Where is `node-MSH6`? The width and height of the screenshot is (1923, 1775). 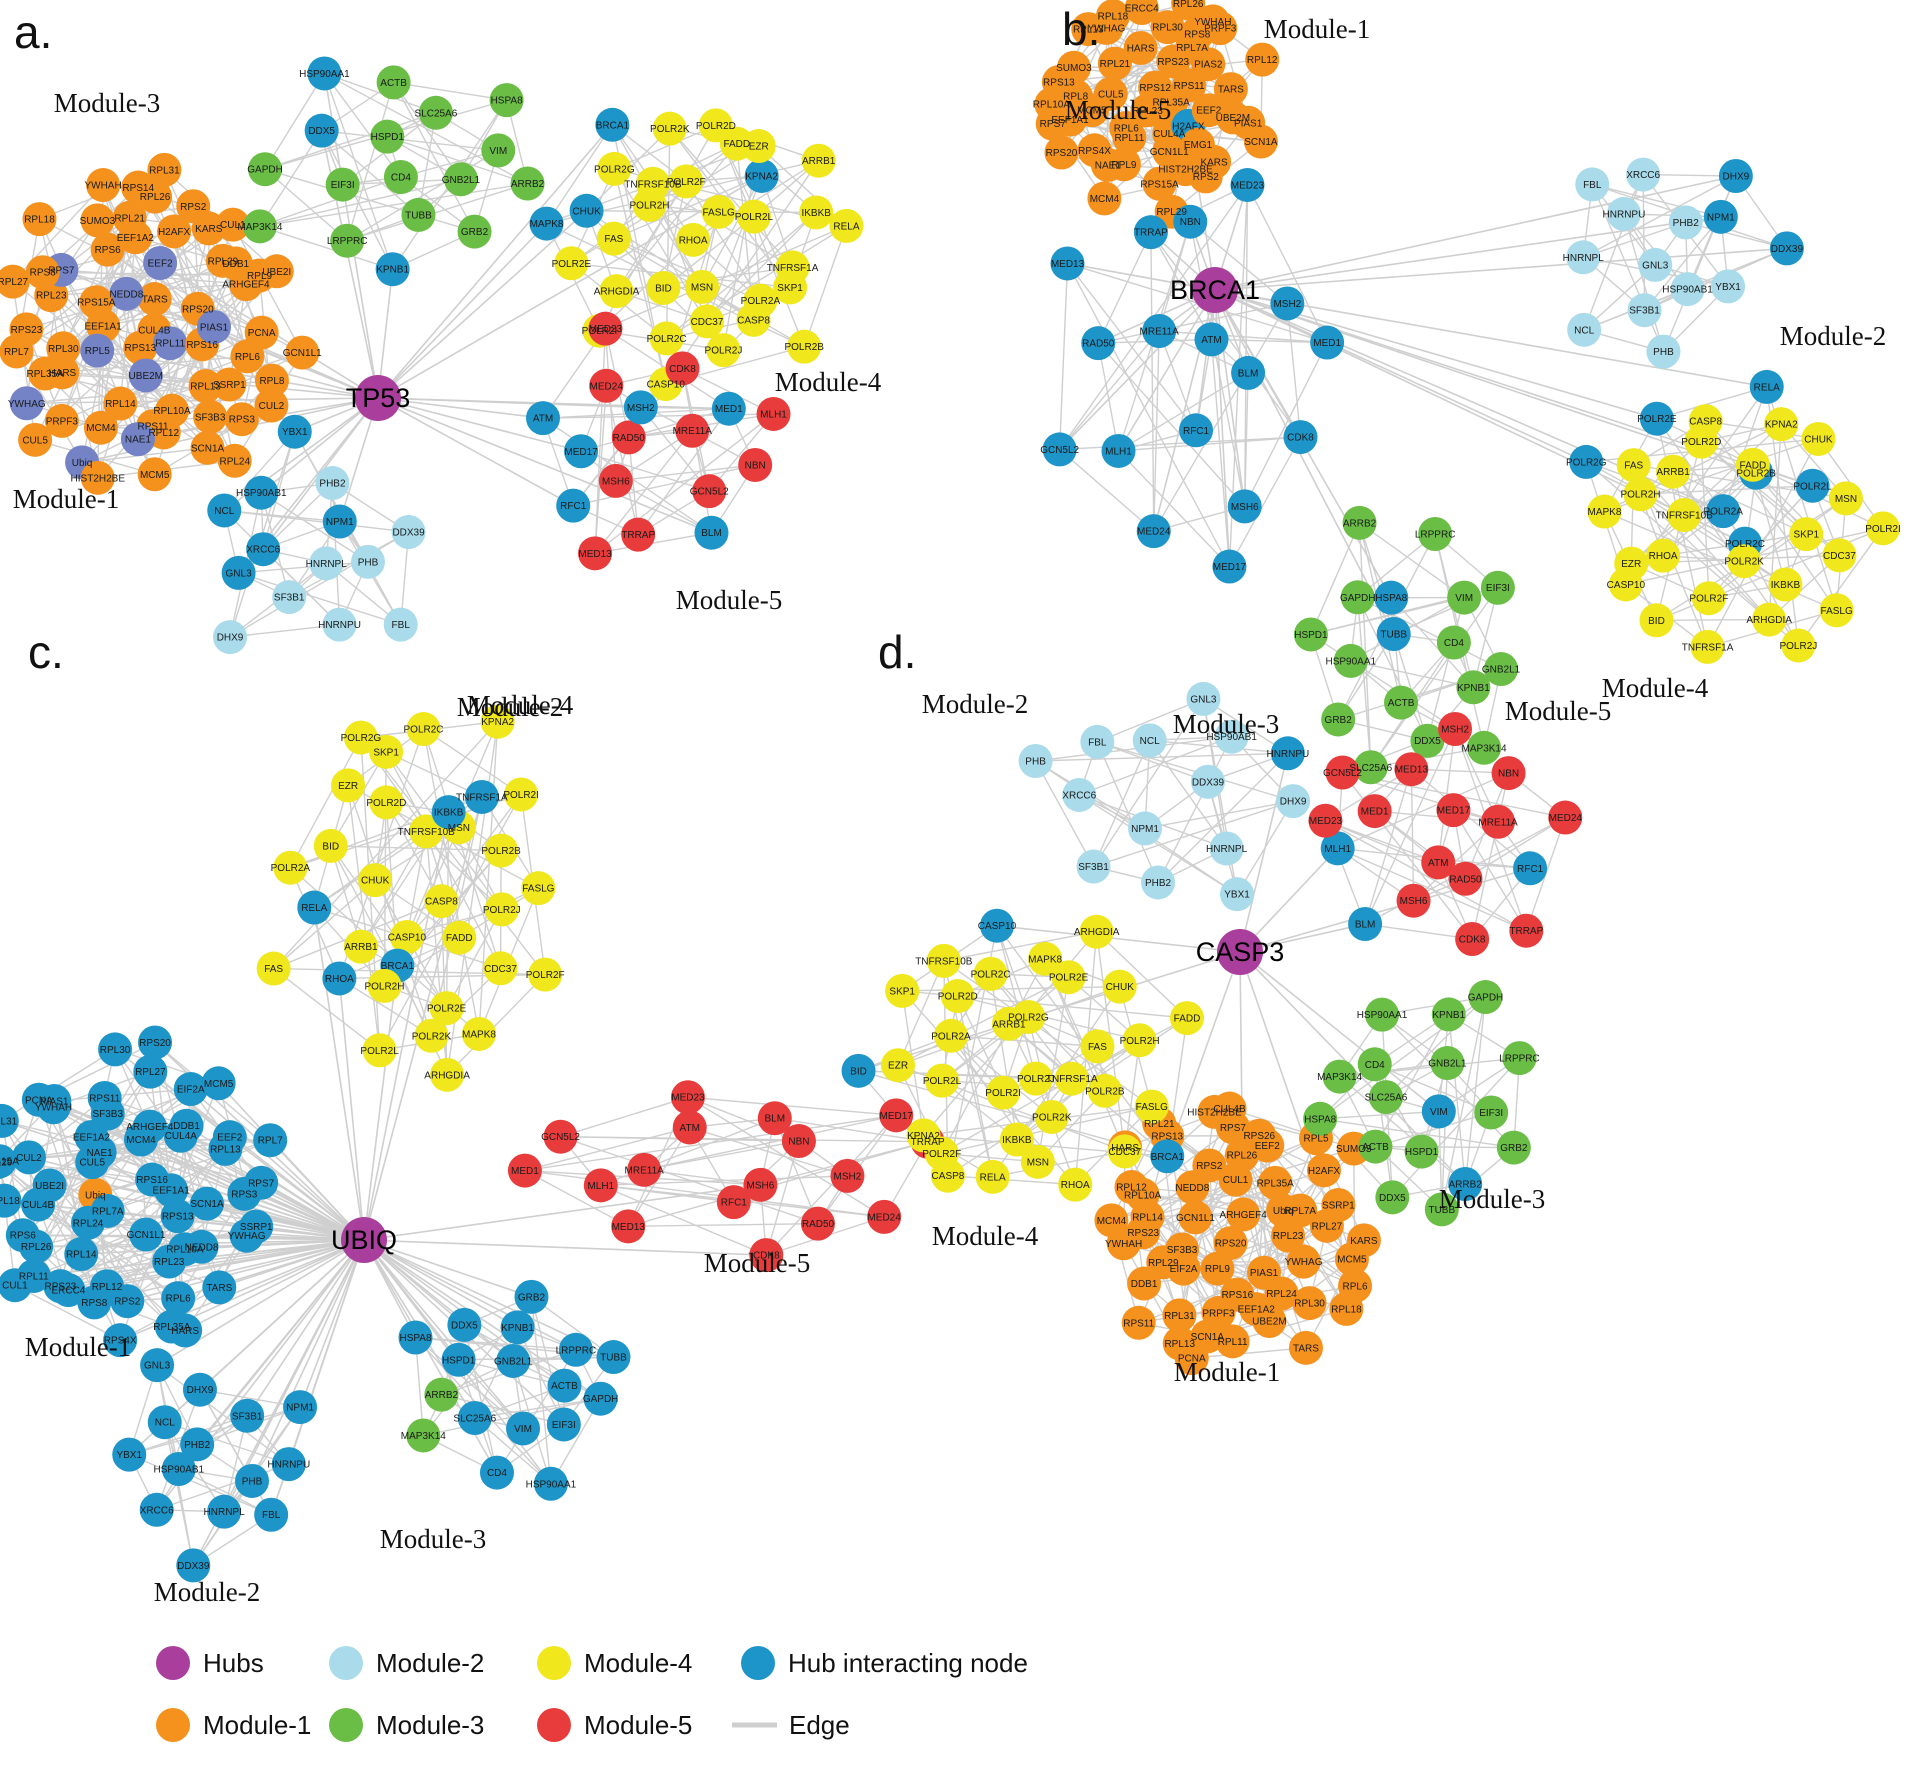 node-MSH6 is located at coordinates (1413, 900).